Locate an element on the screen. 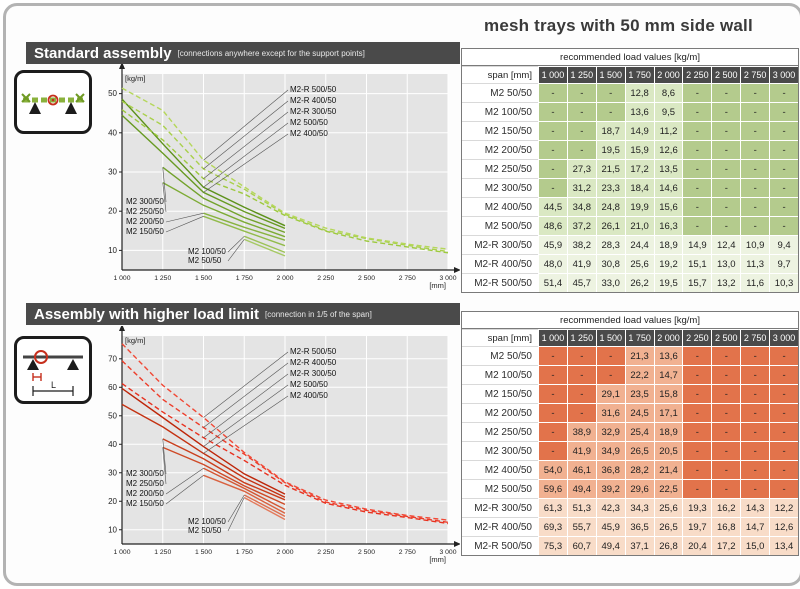  load-cell: 48,0 is located at coordinates (552, 263).